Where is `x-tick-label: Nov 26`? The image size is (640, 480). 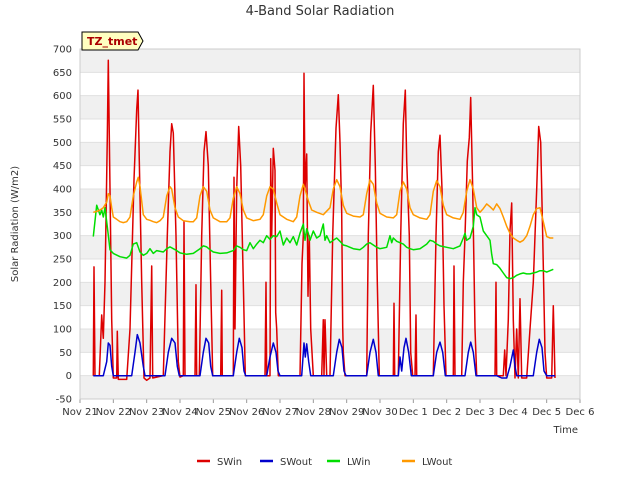 x-tick-label: Nov 26 is located at coordinates (246, 412).